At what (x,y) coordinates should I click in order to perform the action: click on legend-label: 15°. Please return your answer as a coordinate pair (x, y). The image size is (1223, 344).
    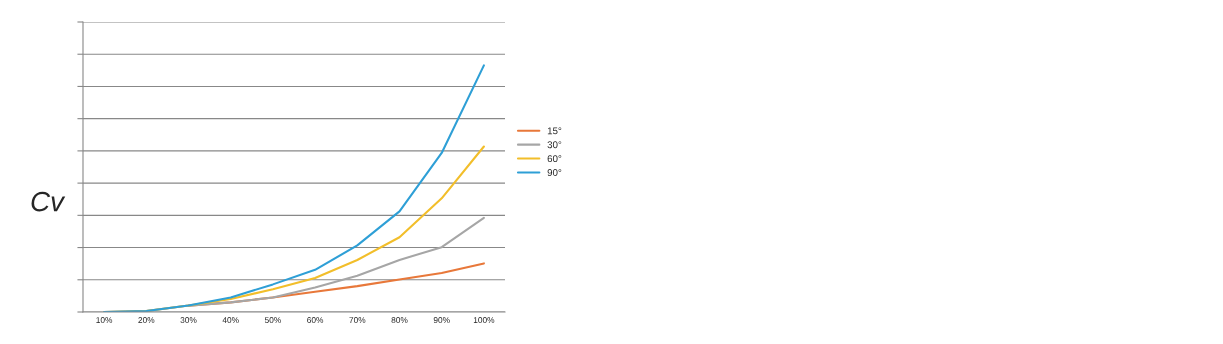
    Looking at the image, I should click on (554, 131).